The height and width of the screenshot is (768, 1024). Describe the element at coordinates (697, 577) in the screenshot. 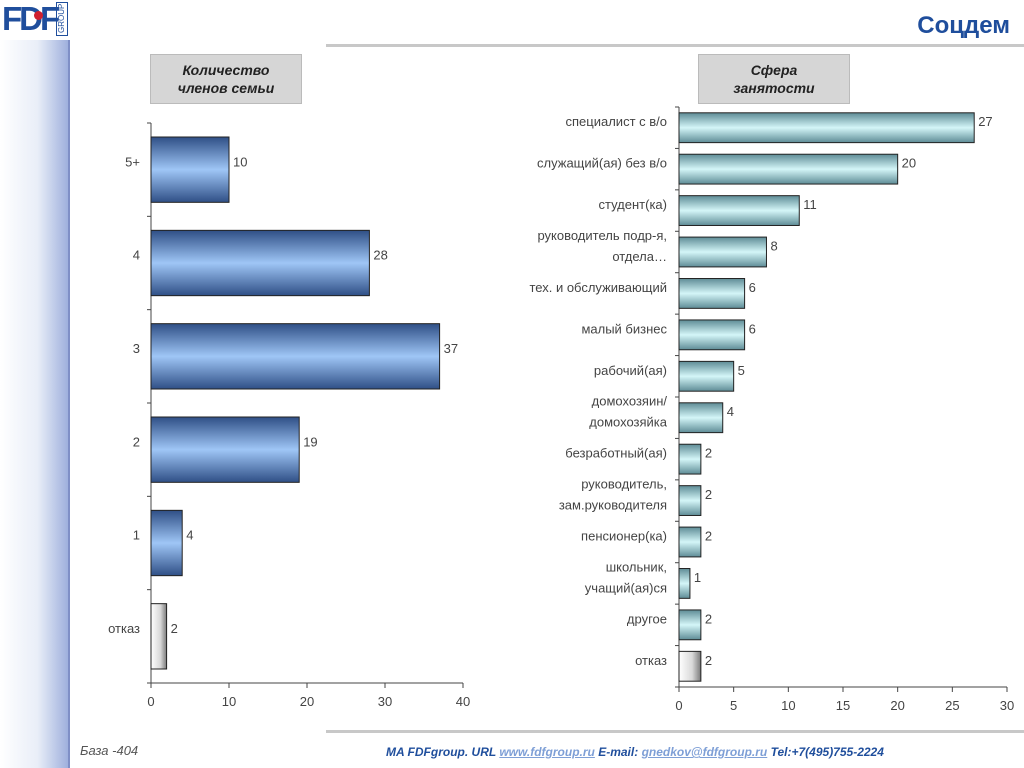

I see `data-label: 1` at that location.